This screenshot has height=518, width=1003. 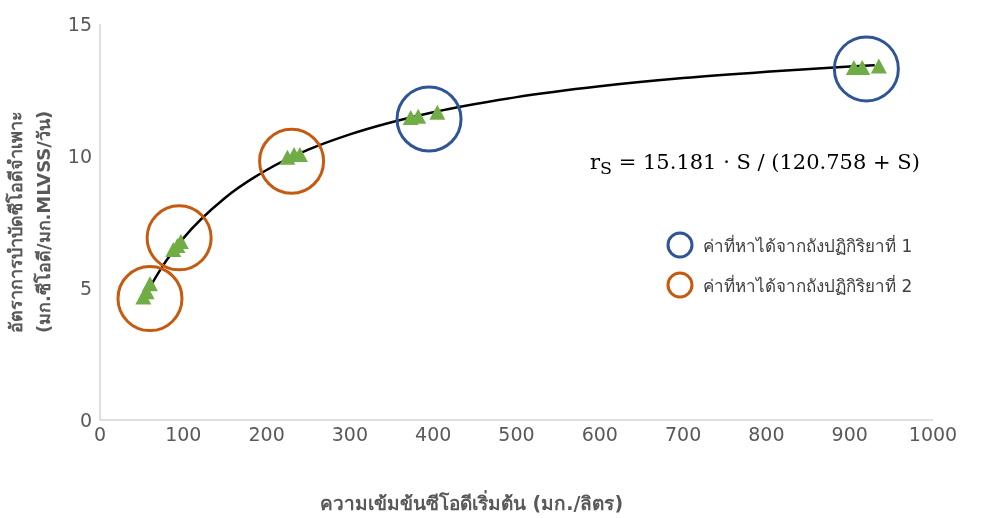 I want to click on y-tick-label: 15, so click(x=79, y=23).